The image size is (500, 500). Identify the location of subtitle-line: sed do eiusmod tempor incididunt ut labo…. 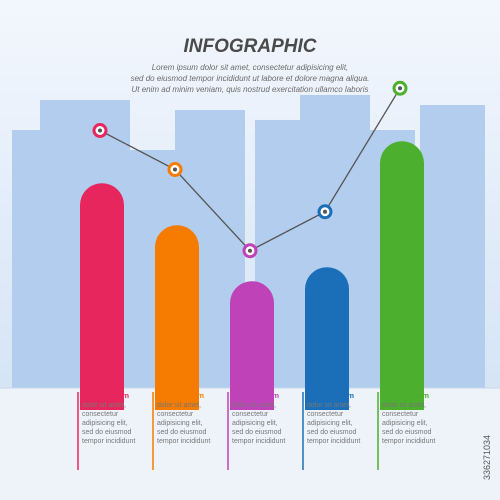
(250, 78).